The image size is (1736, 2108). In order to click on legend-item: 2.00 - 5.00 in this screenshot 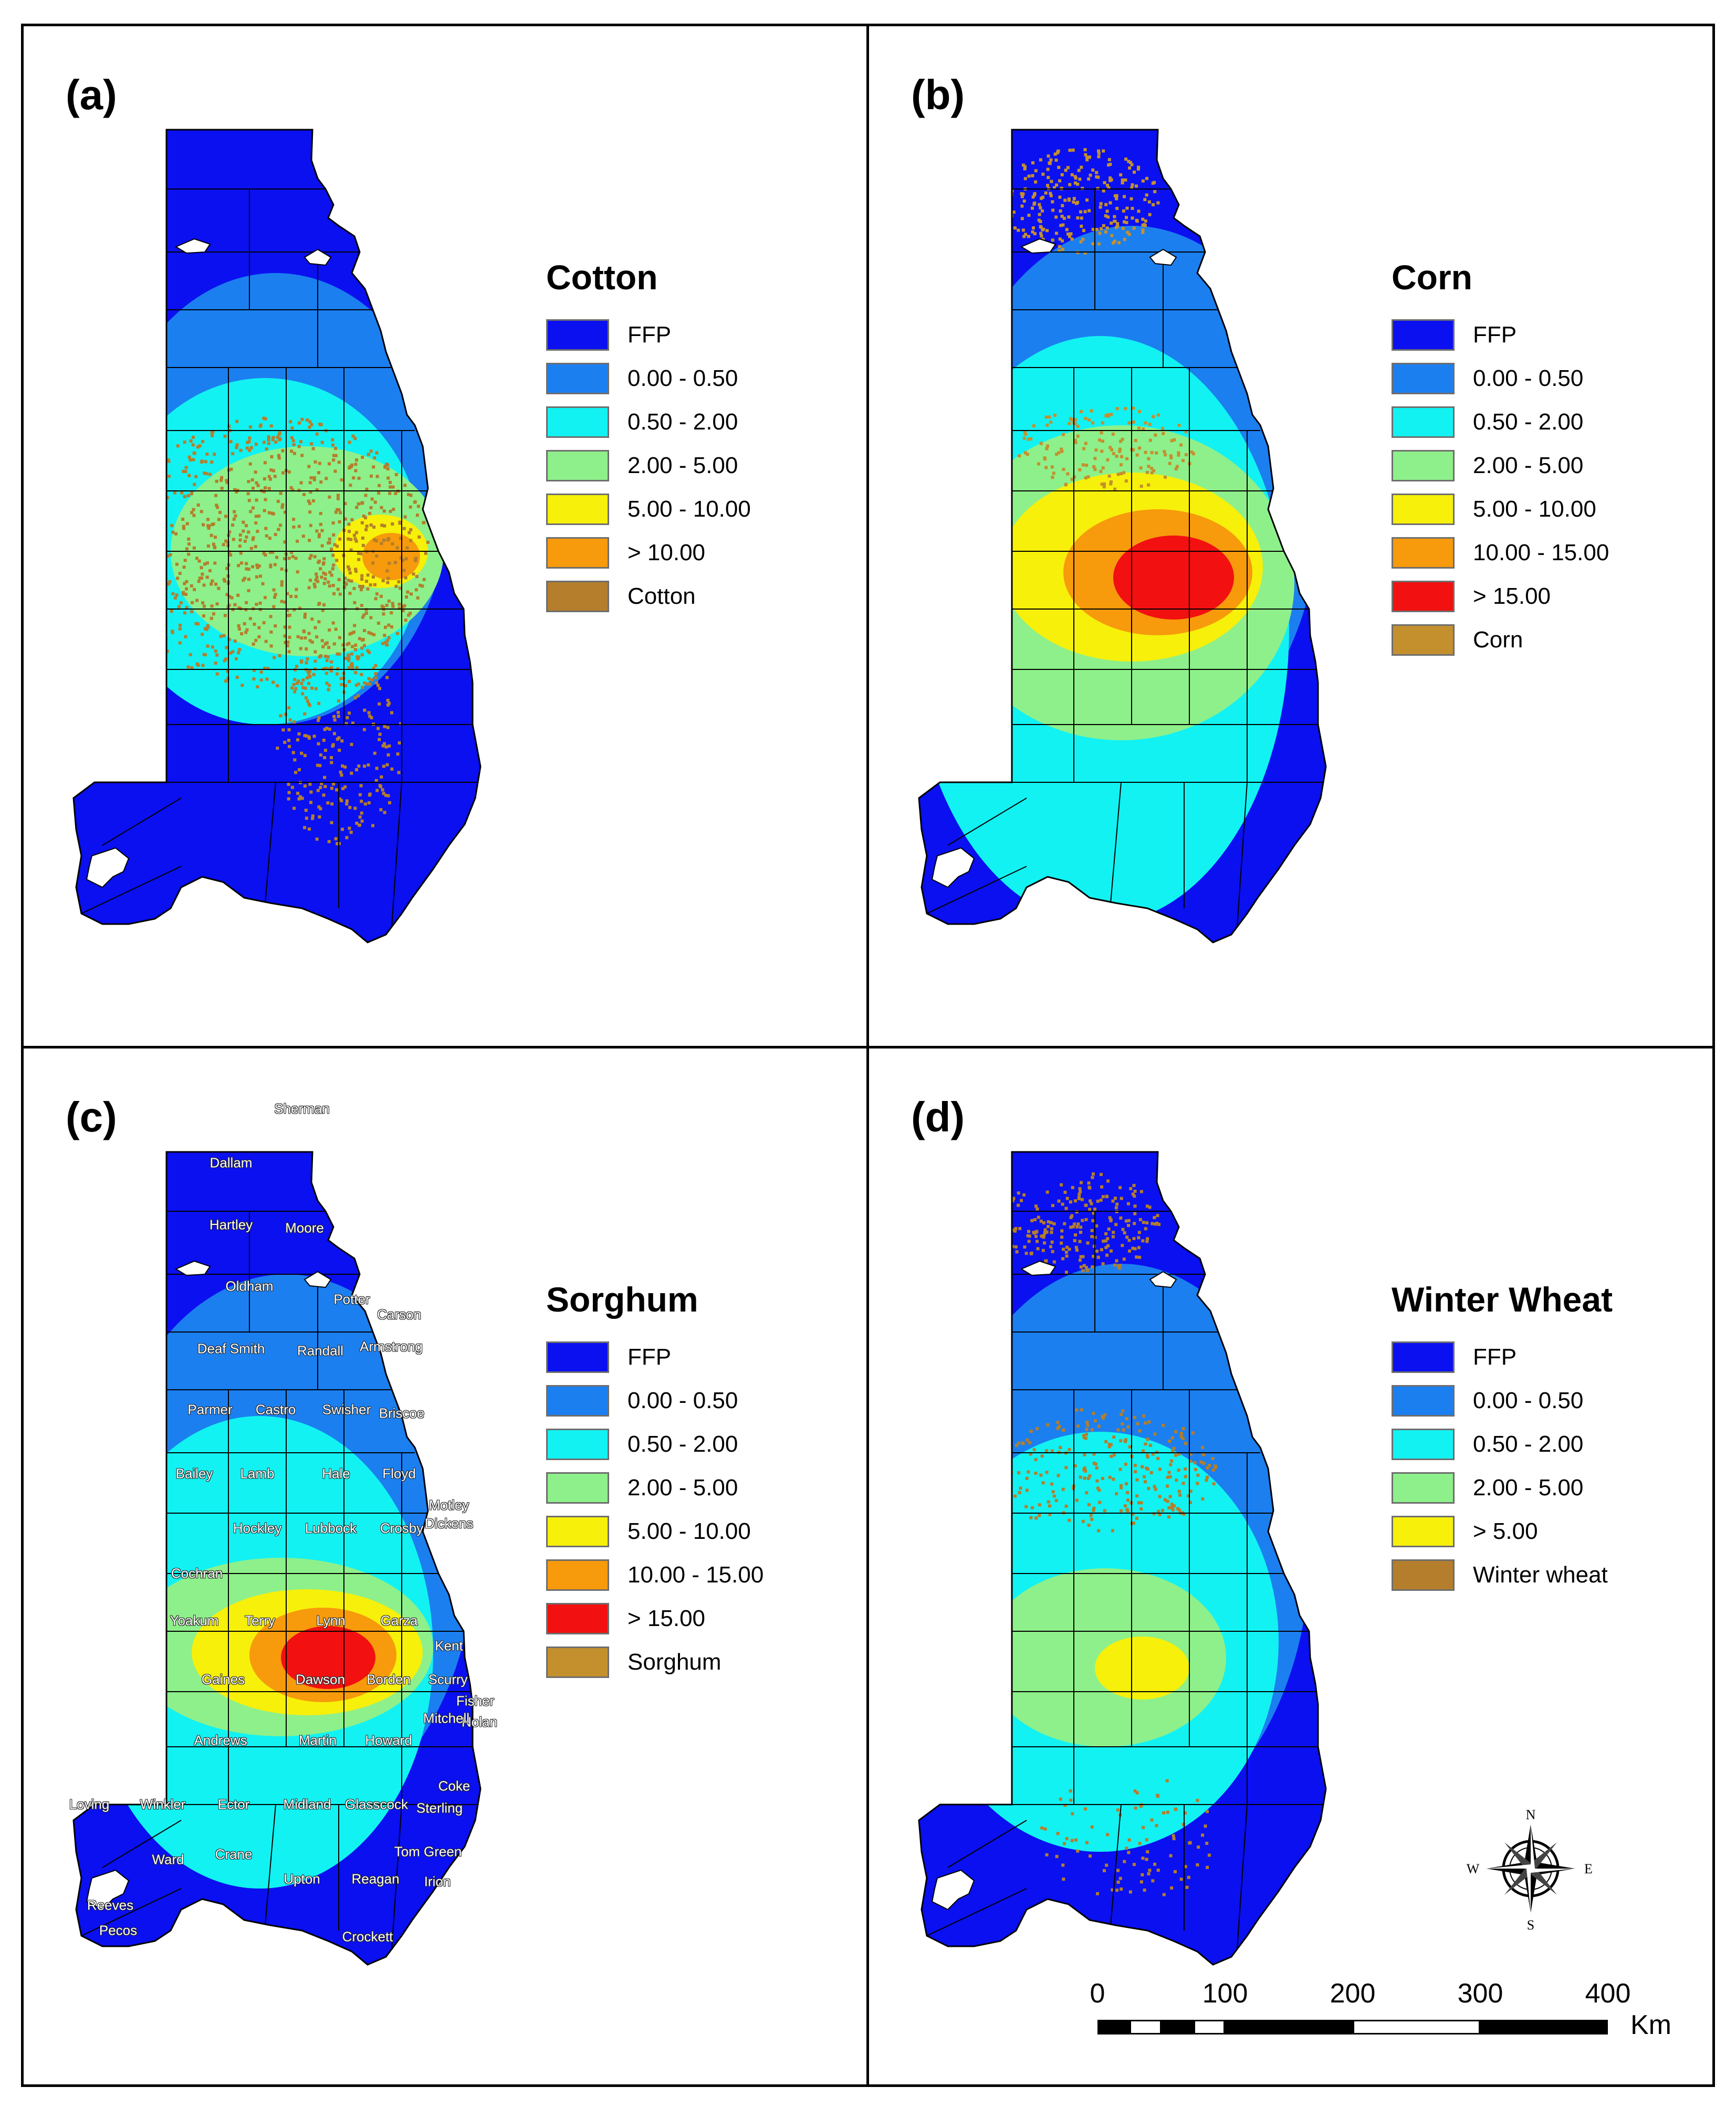, I will do `click(648, 466)`.